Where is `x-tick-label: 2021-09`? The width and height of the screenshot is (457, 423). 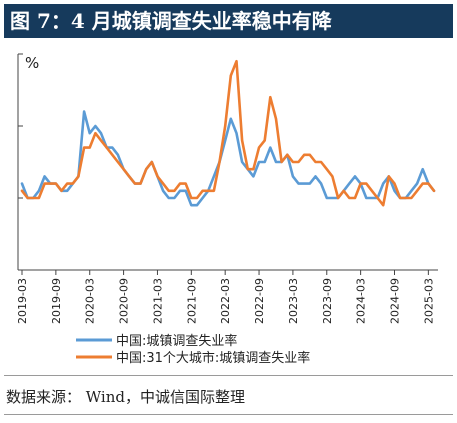
x-tick-label: 2021-09 is located at coordinates (191, 301).